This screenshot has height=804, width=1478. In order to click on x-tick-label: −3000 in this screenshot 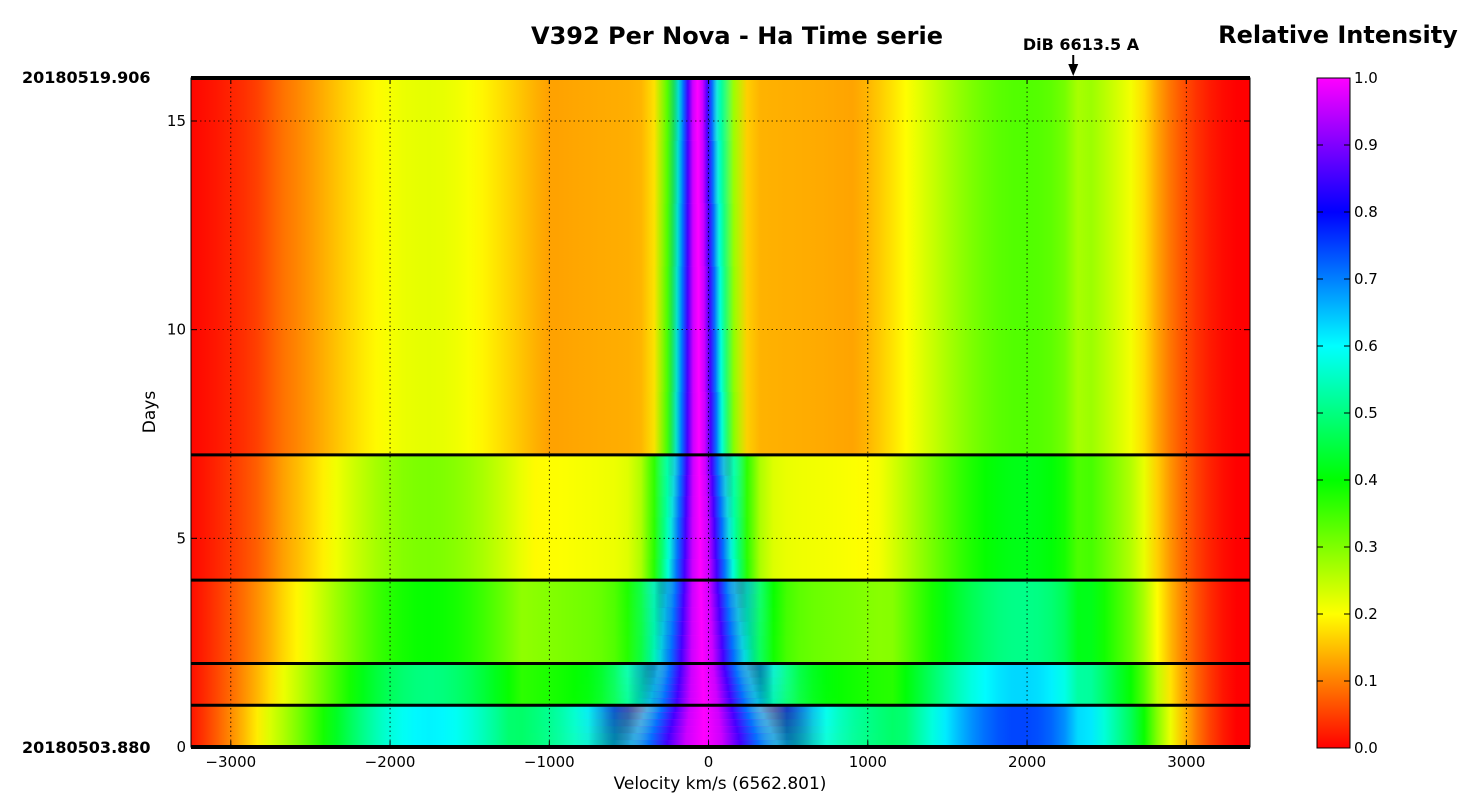, I will do `click(230, 762)`.